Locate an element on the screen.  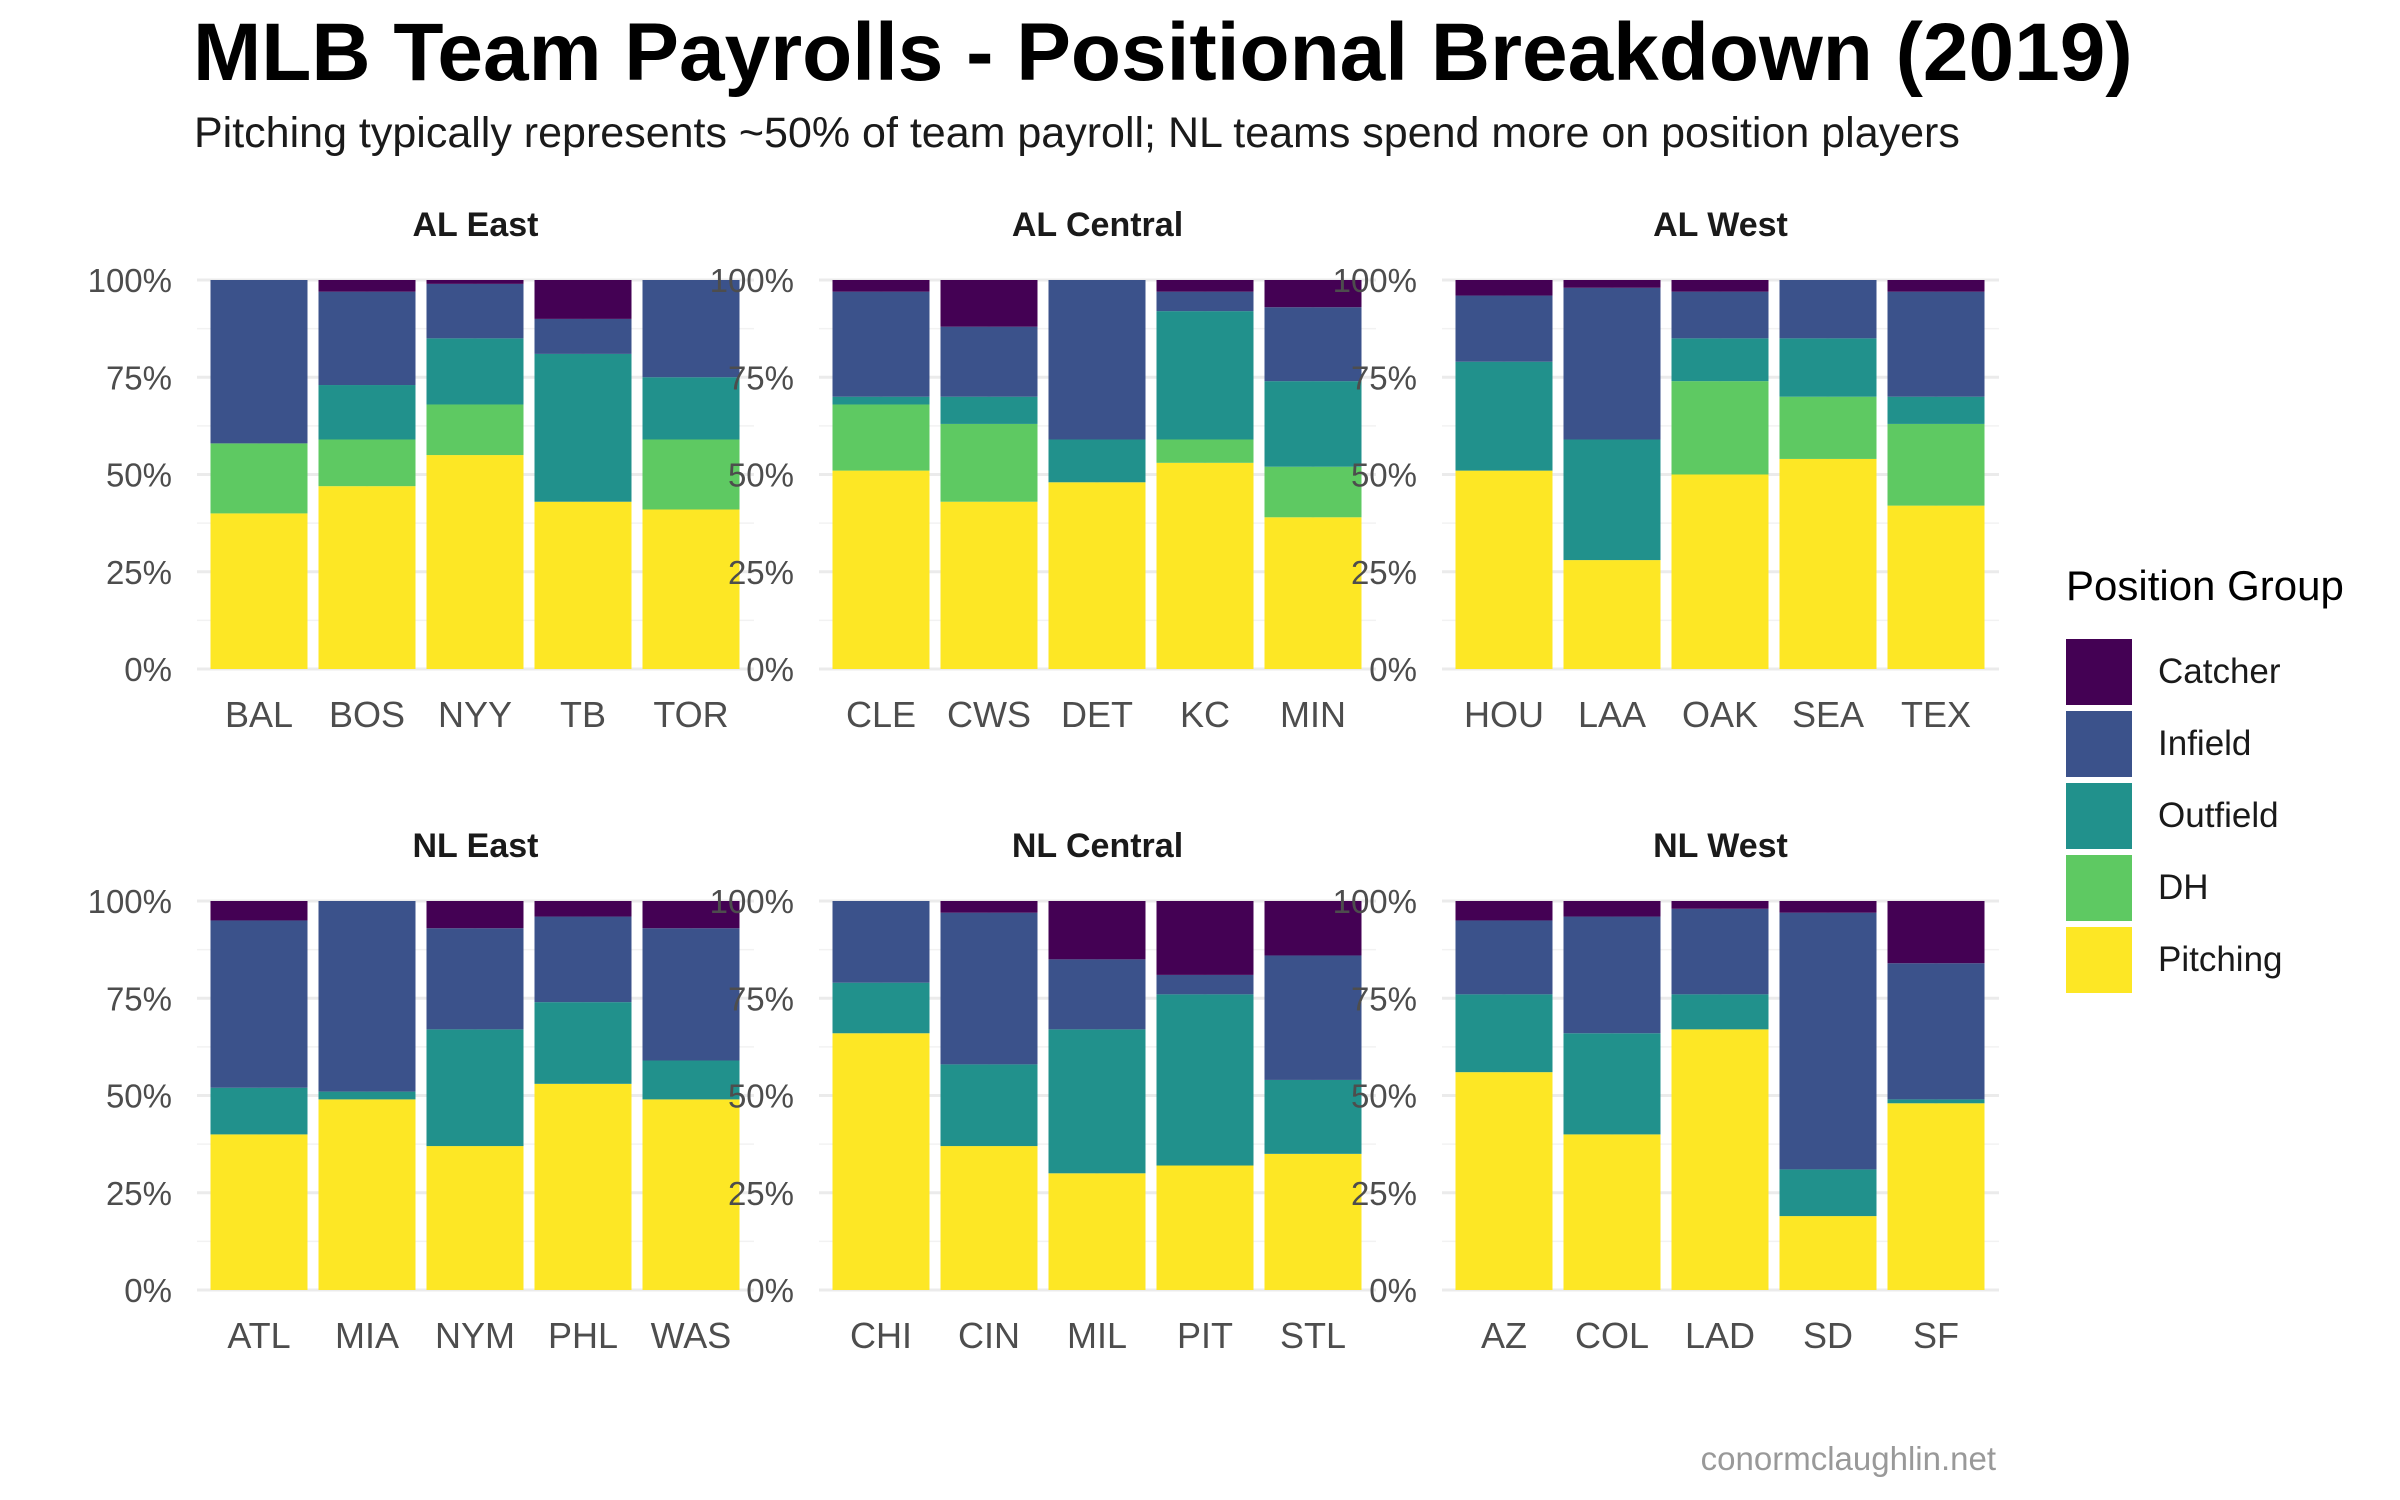
legend-label-infield: Infield is located at coordinates (2205, 743).